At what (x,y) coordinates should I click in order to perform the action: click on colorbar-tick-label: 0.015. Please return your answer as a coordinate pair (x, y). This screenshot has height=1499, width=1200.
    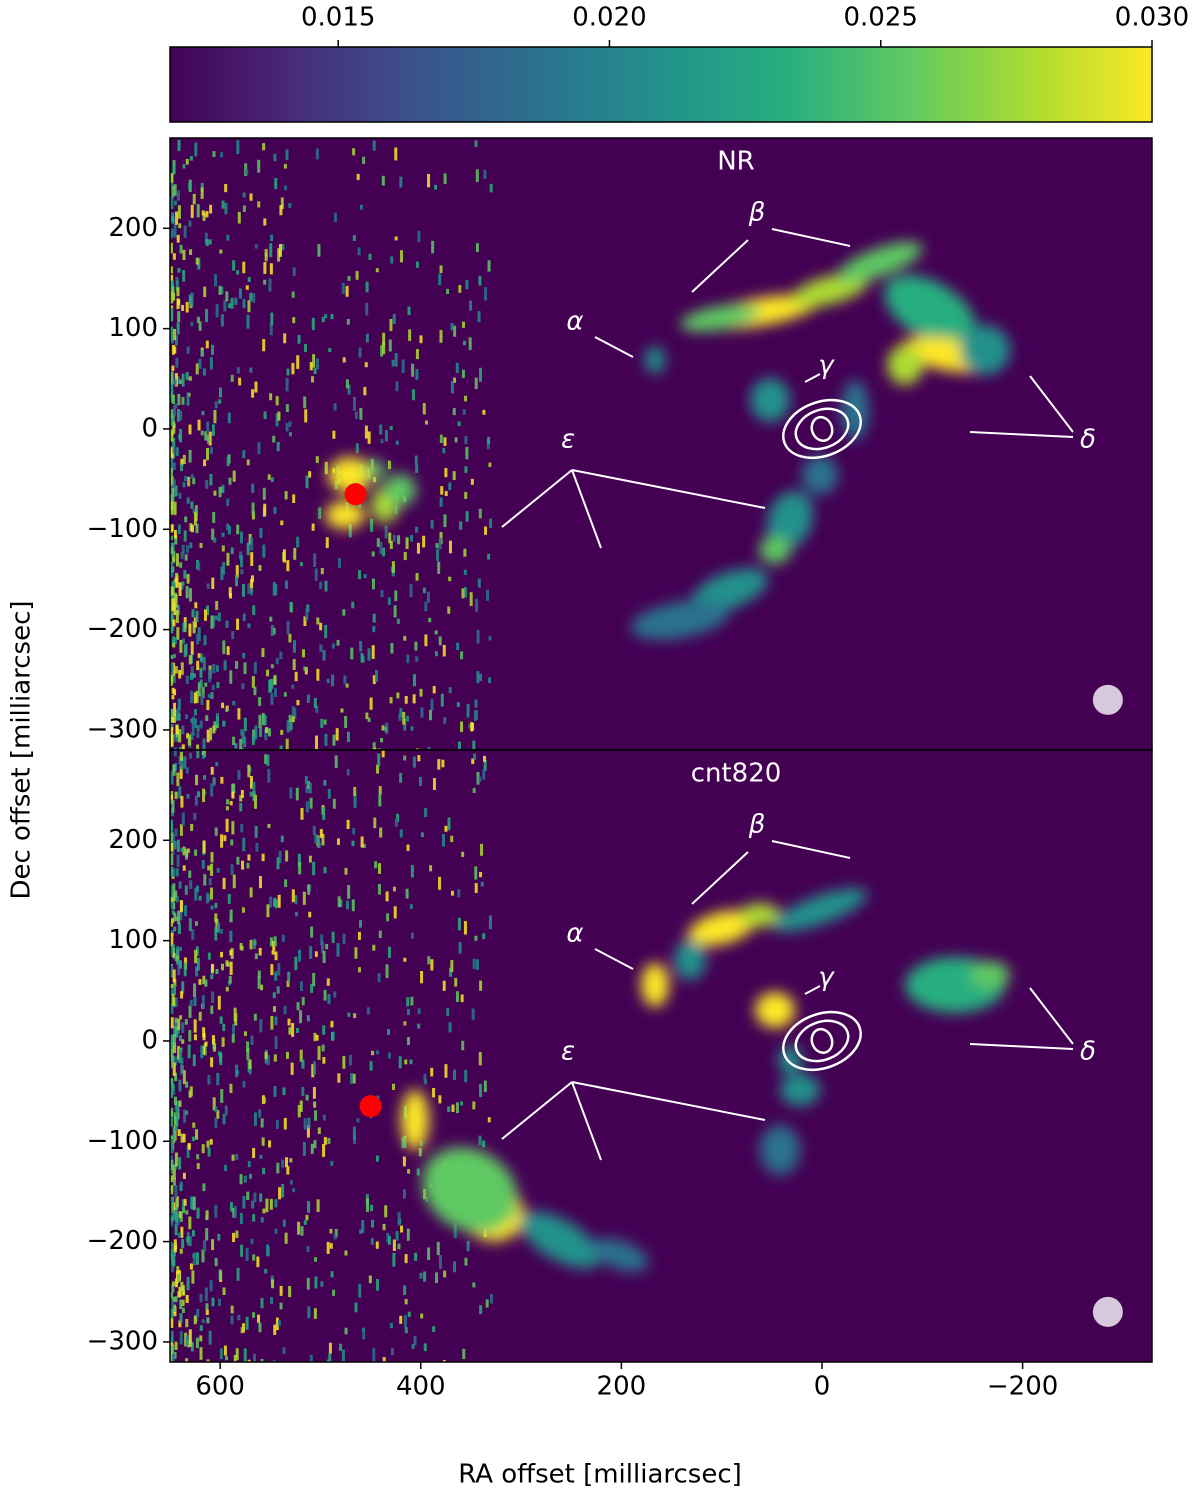
    Looking at the image, I should click on (338, 18).